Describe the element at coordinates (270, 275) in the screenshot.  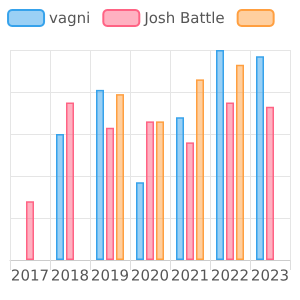
I see `x-tick-label: 2023` at that location.